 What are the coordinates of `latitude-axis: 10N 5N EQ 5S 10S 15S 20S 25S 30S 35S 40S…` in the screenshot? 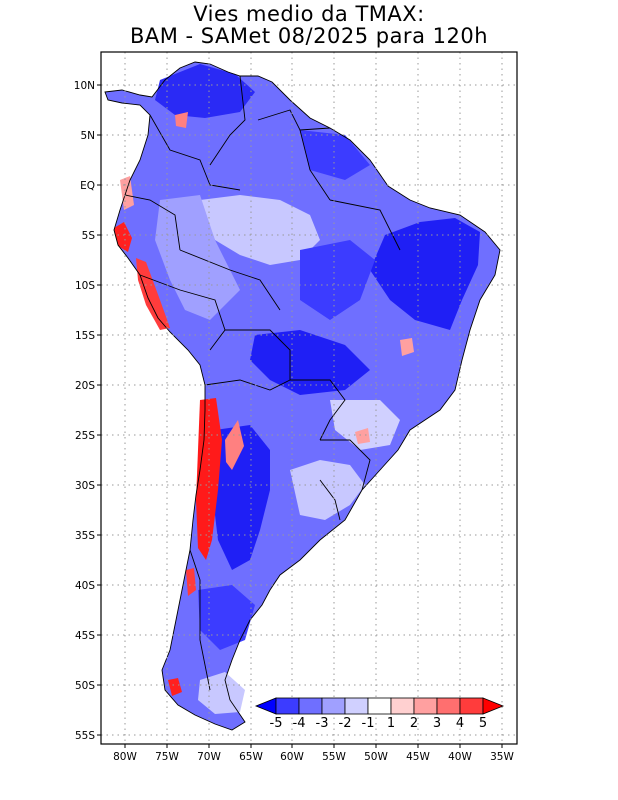 It's located at (87, 411).